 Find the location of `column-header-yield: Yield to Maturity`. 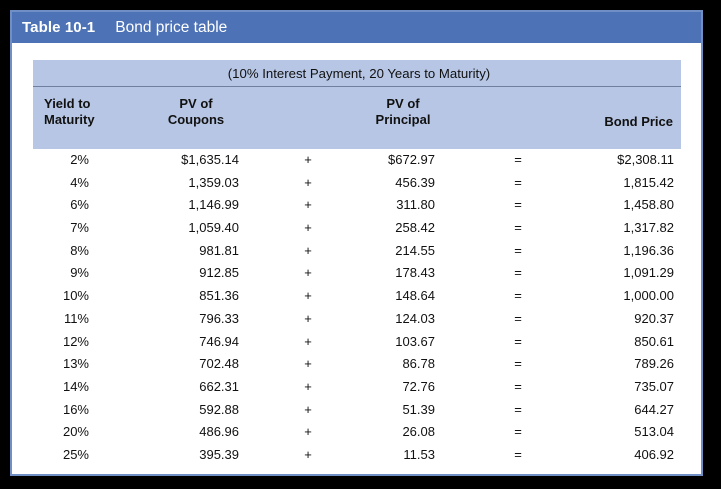

column-header-yield: Yield to Maturity is located at coordinates (69, 111).